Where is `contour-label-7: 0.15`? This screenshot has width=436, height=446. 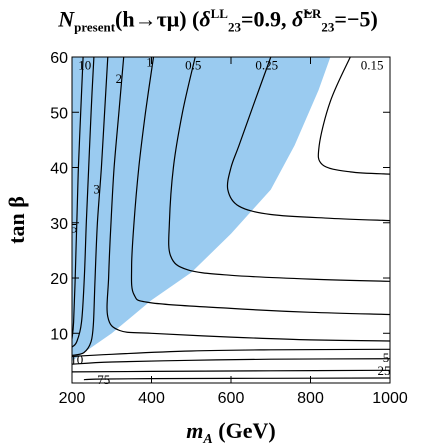 contour-label-7: 0.15 is located at coordinates (372, 64).